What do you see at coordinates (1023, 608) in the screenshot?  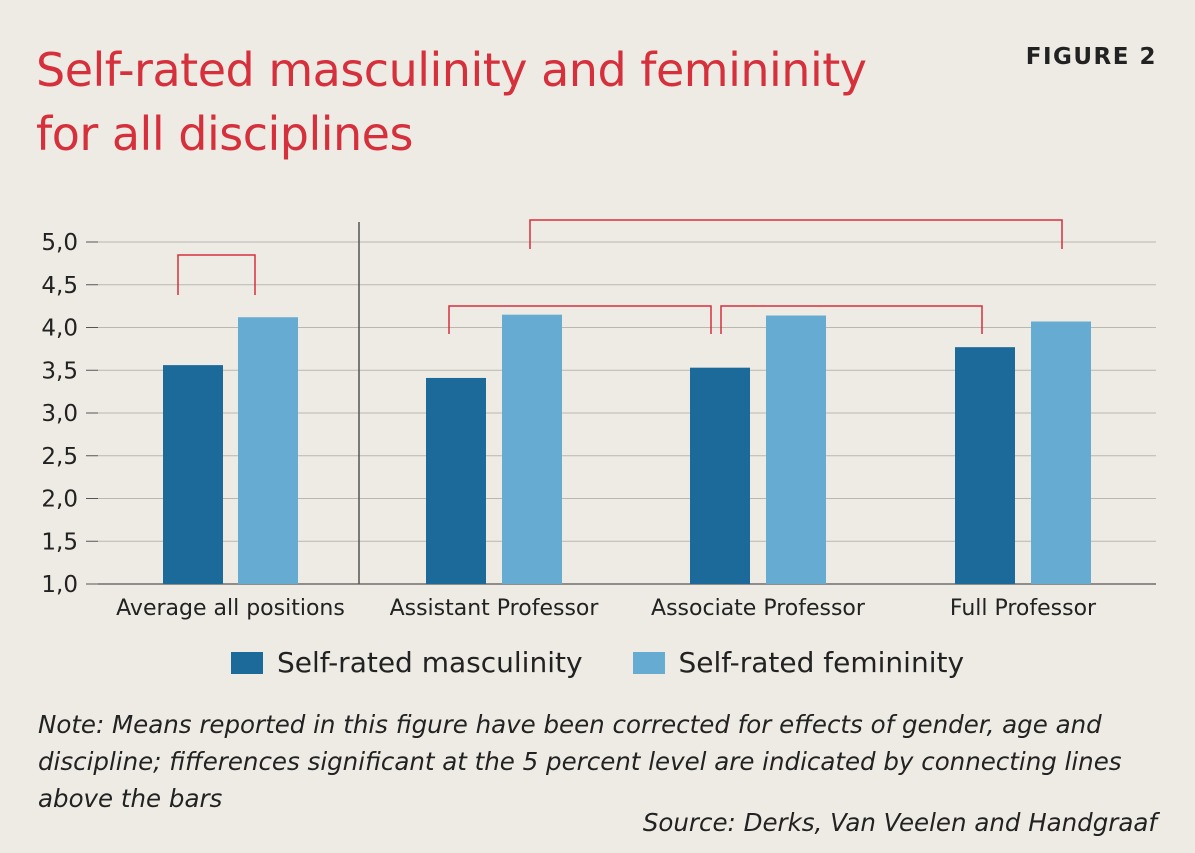 I see `category-label: Full Professor` at bounding box center [1023, 608].